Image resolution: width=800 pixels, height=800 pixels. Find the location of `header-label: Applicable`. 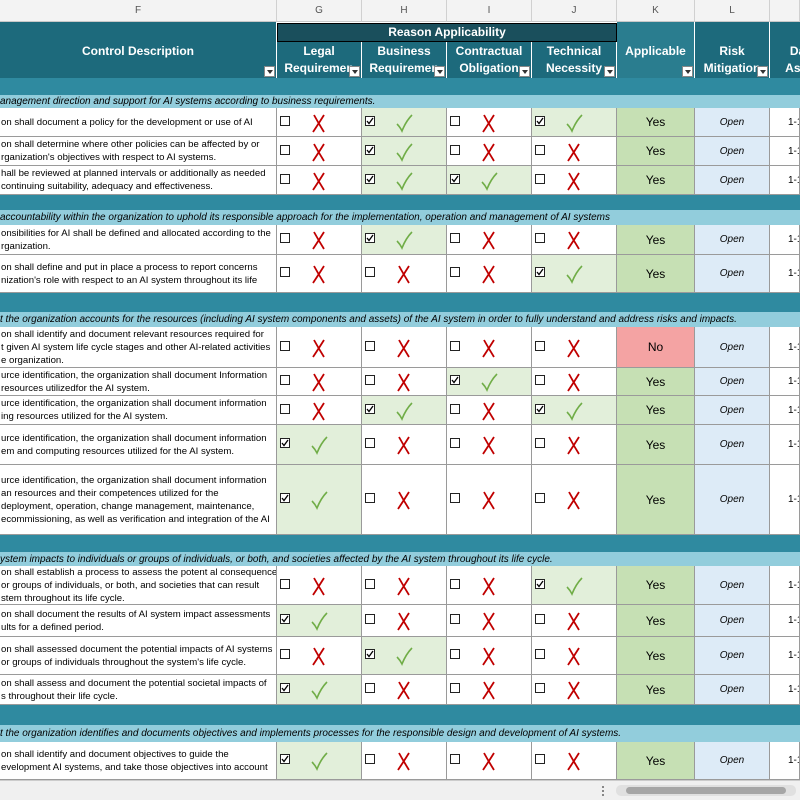

header-label: Applicable is located at coordinates (655, 51).